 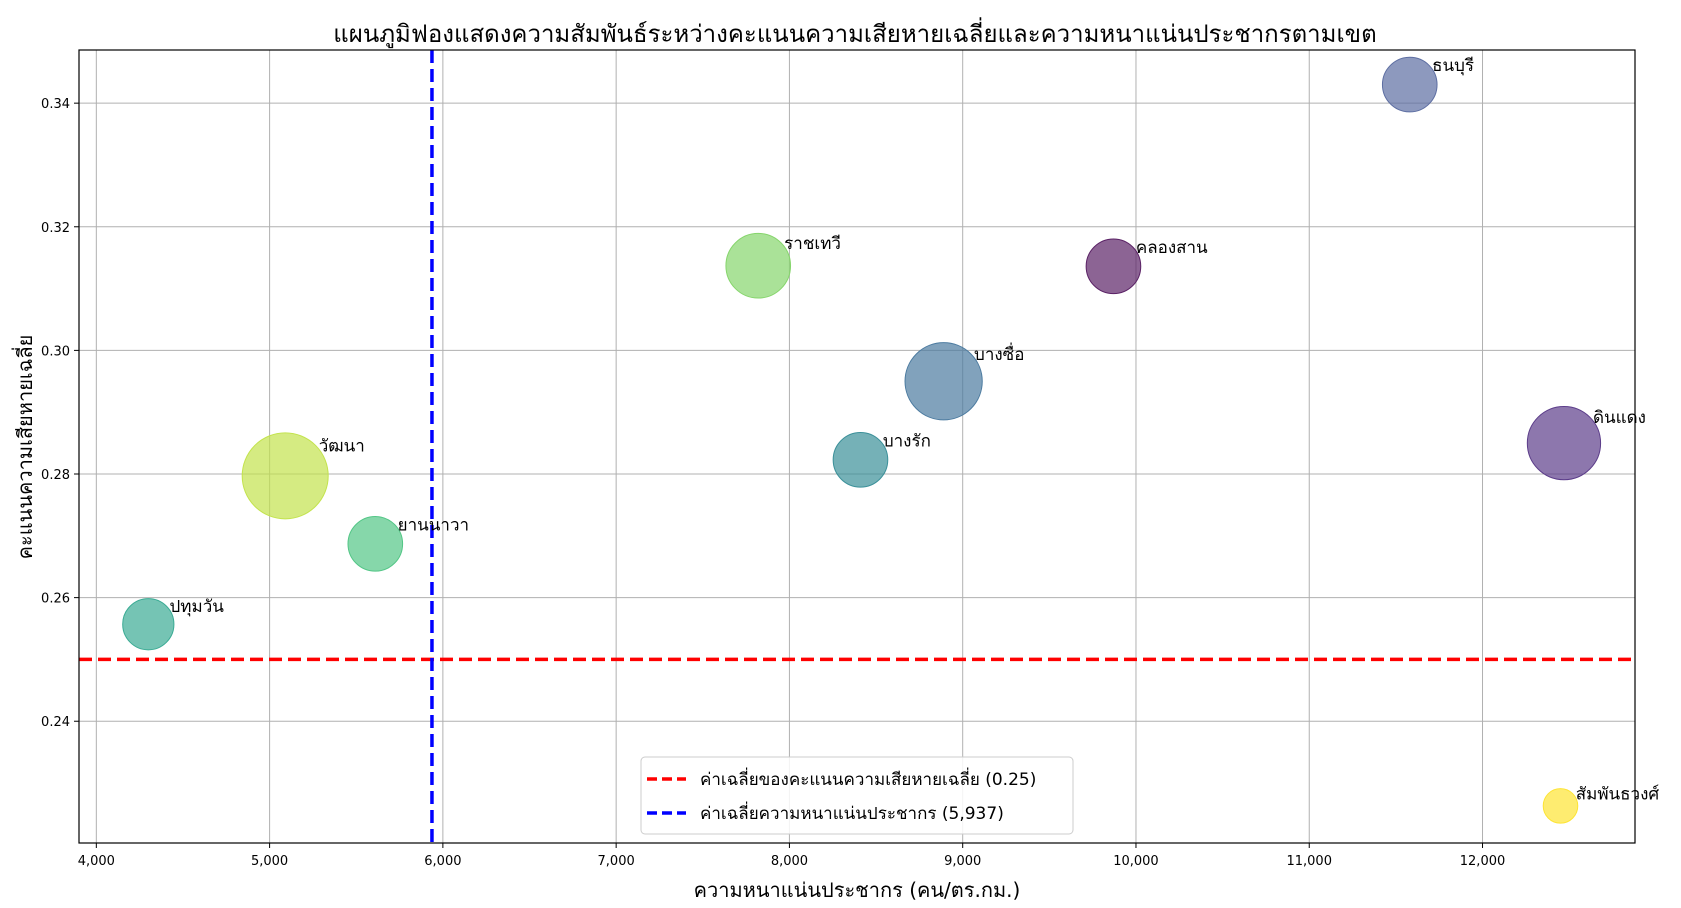 What do you see at coordinates (1618, 795) in the screenshot?
I see `bubble-label: สัมพันธวงศ์` at bounding box center [1618, 795].